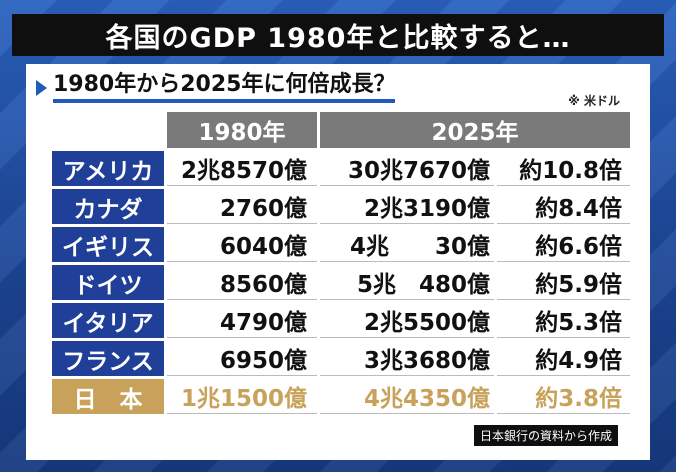 The height and width of the screenshot is (472, 676). Describe the element at coordinates (407, 168) in the screenshot. I see `gdp-2025-cell: 30兆7670億` at that location.